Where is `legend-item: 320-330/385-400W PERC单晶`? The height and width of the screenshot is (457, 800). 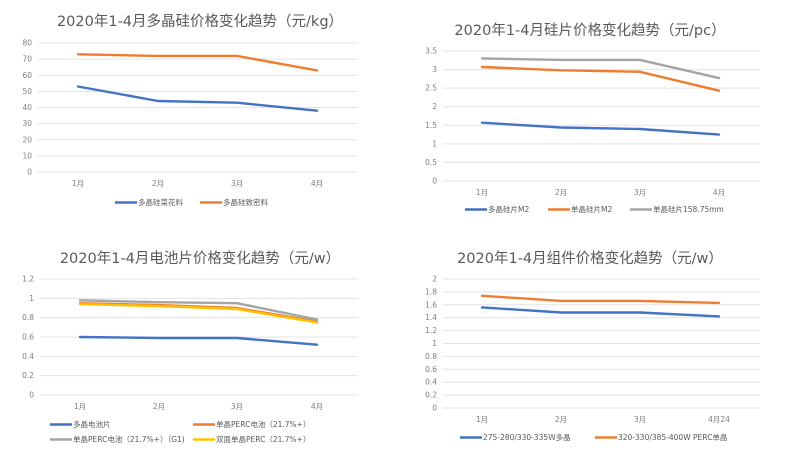
legend-item: 320-330/385-400W PERC单晶 is located at coordinates (661, 437).